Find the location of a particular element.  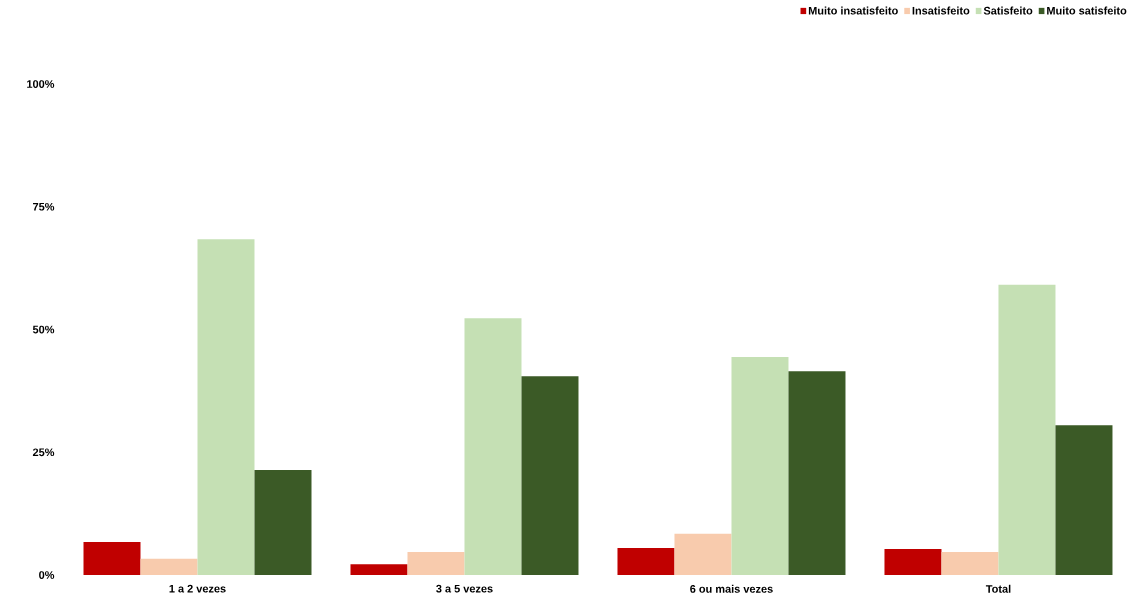

legend-label: Satisfeito is located at coordinates (1008, 10).